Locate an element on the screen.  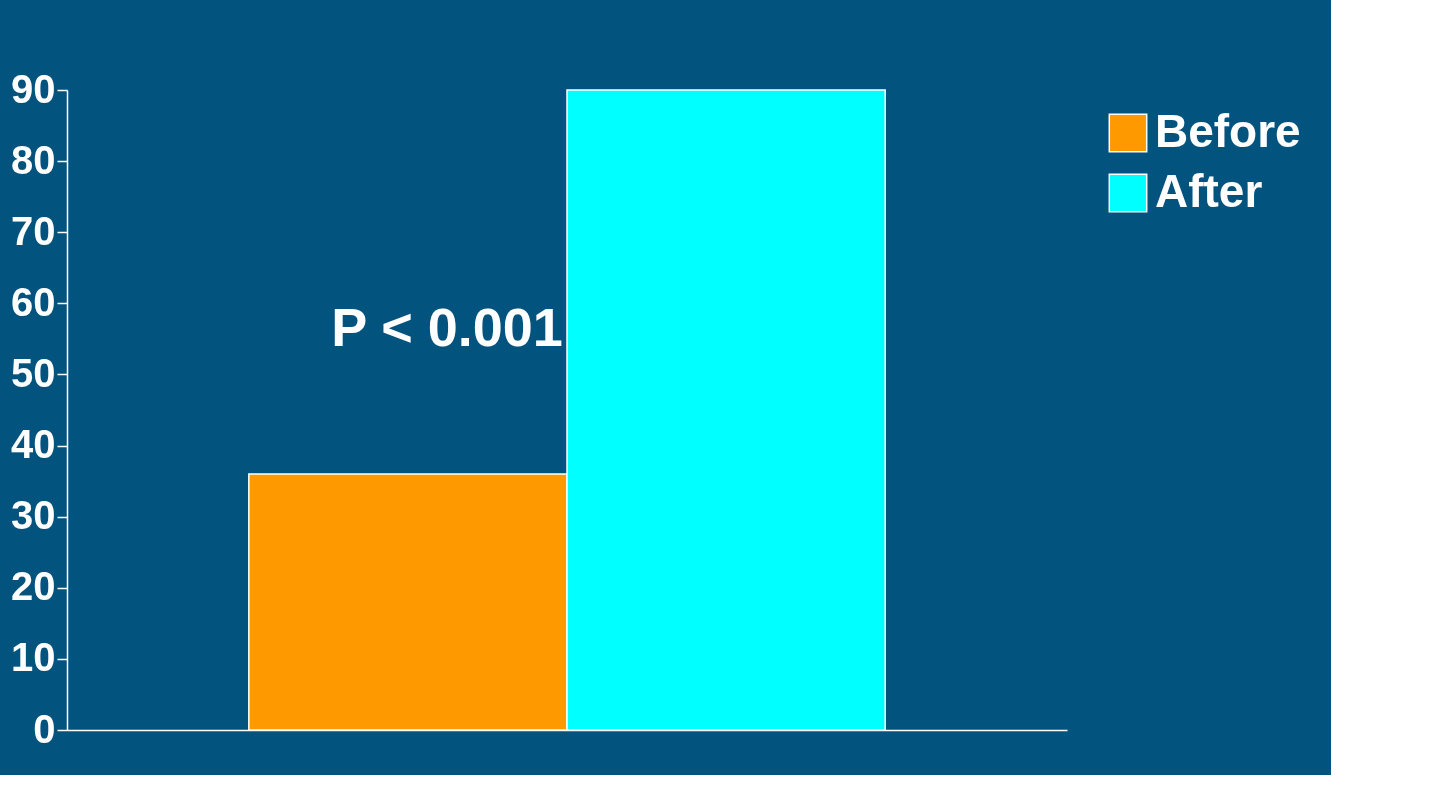
y-tick-label: 40 is located at coordinates (33, 444).